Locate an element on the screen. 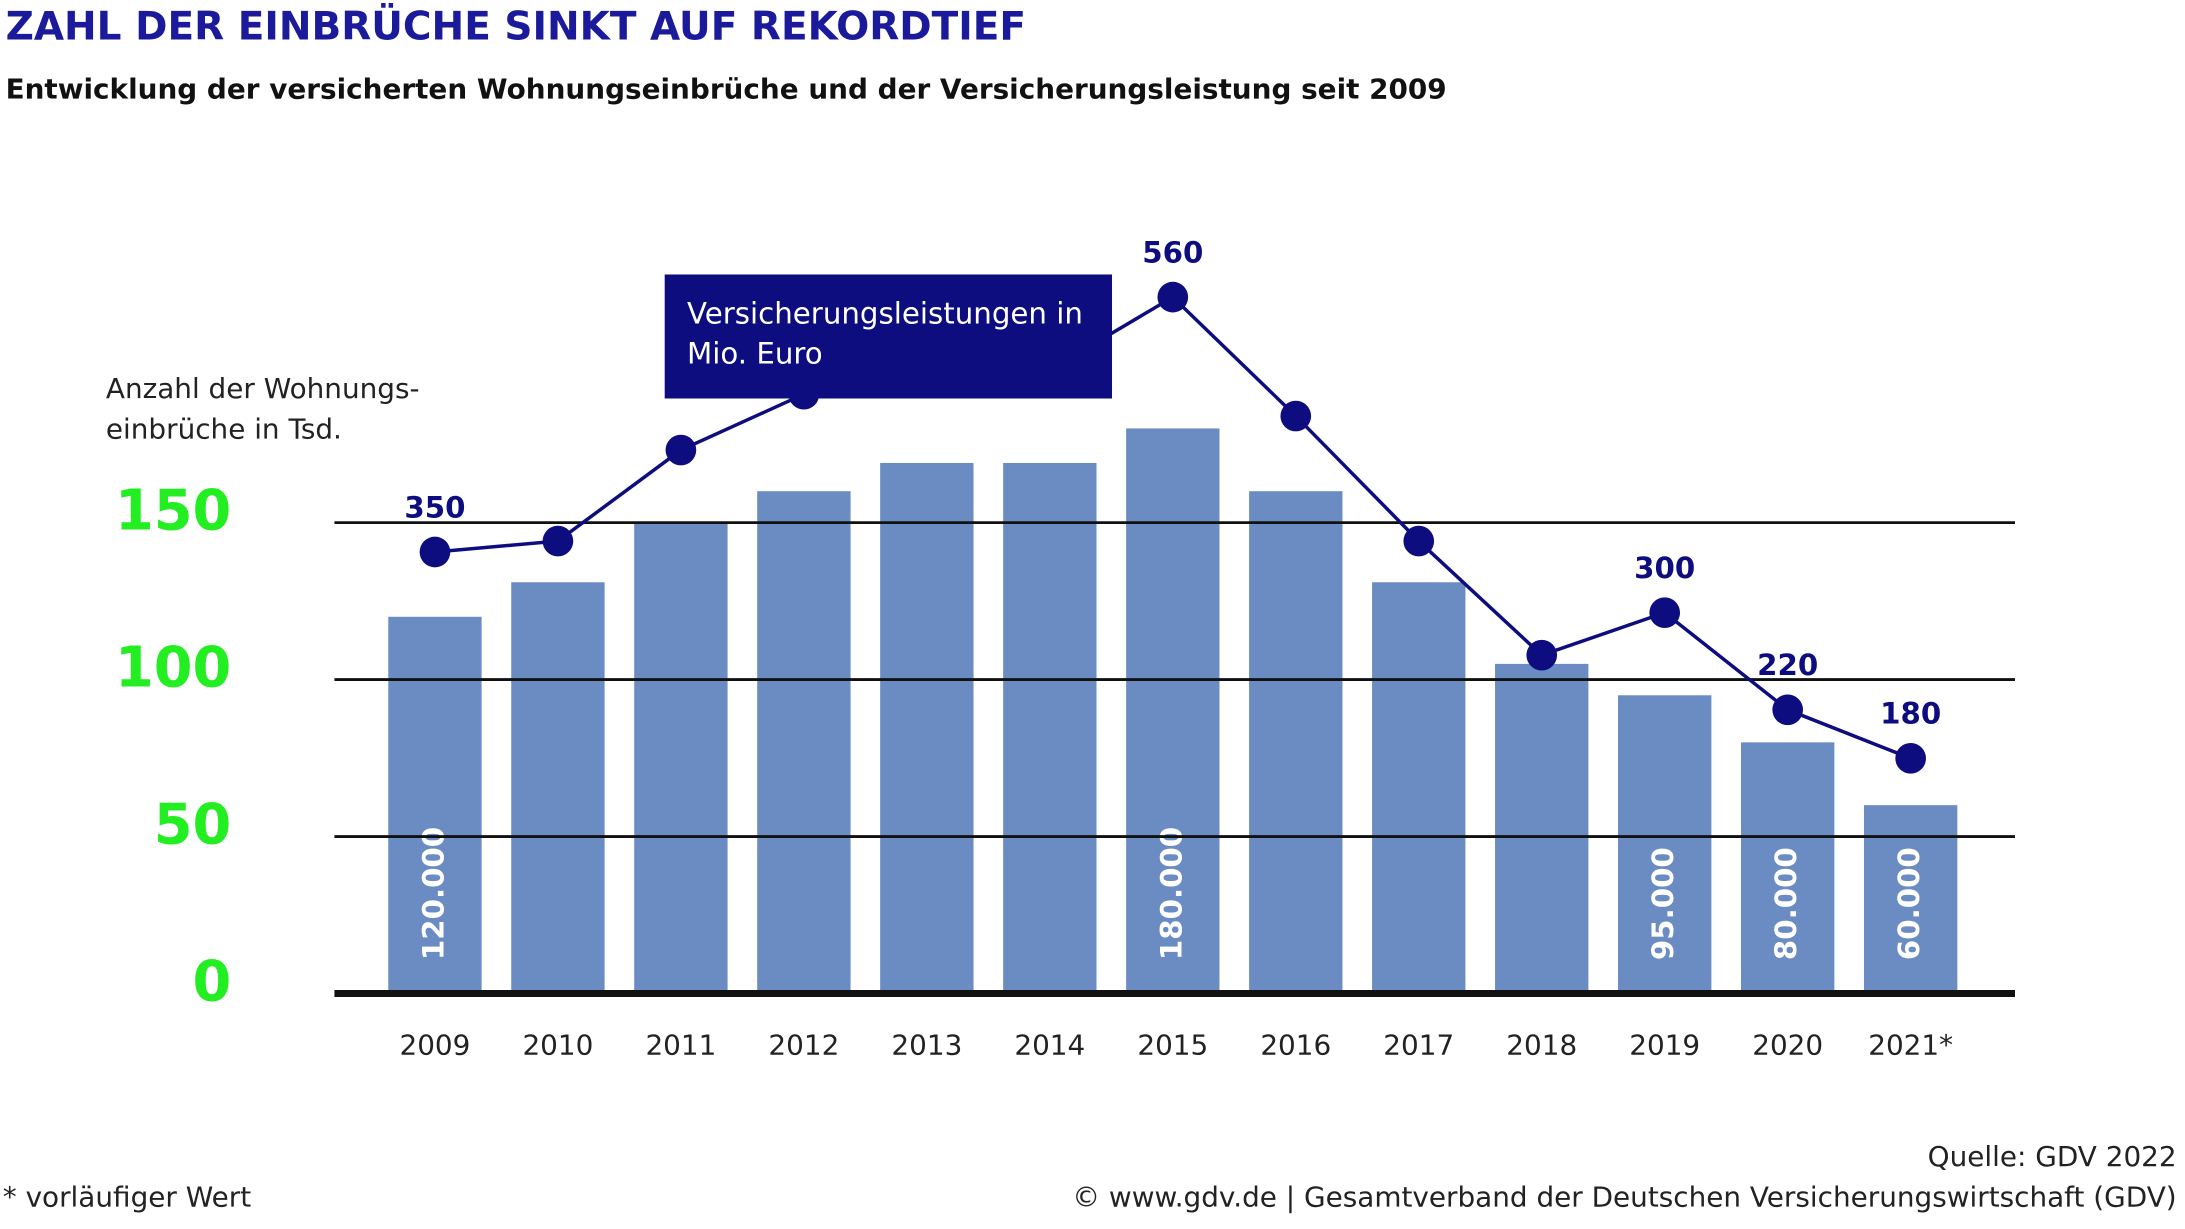 This screenshot has width=2185, height=1229. x-tick-label: 2016 is located at coordinates (1295, 1044).